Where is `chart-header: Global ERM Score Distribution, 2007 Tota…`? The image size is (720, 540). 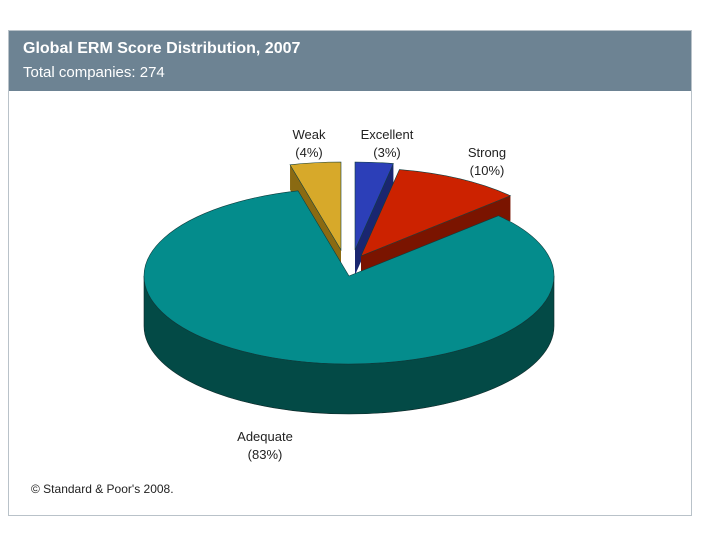 chart-header: Global ERM Score Distribution, 2007 Tota… is located at coordinates (350, 61).